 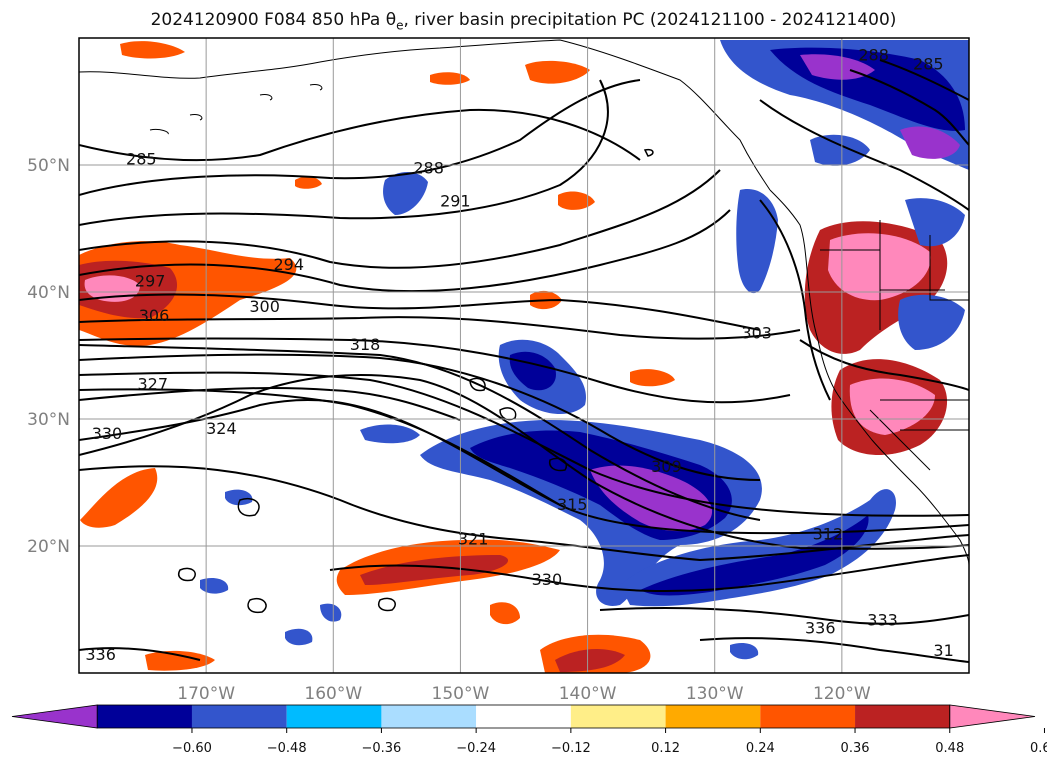 I want to click on contour-label: 315, so click(x=572, y=504).